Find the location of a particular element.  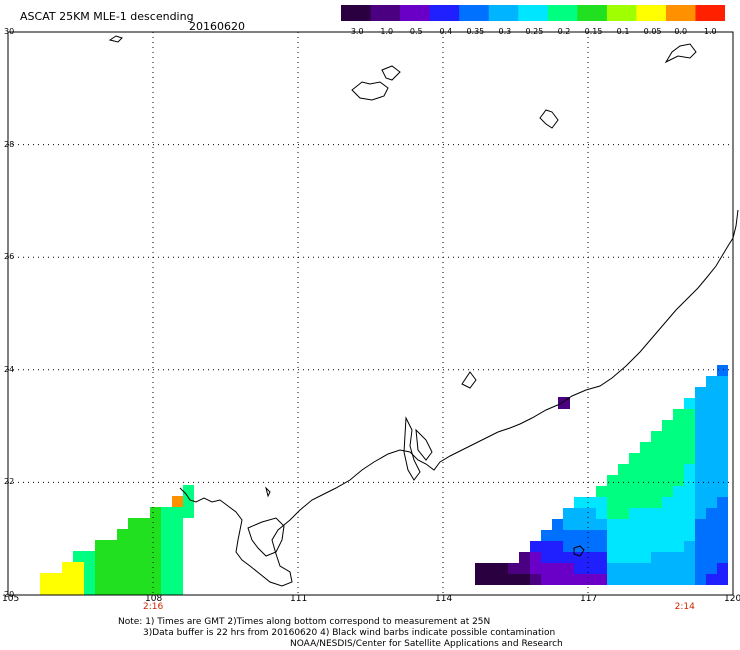

longitude-tick-label: 117 is located at coordinates (589, 599).